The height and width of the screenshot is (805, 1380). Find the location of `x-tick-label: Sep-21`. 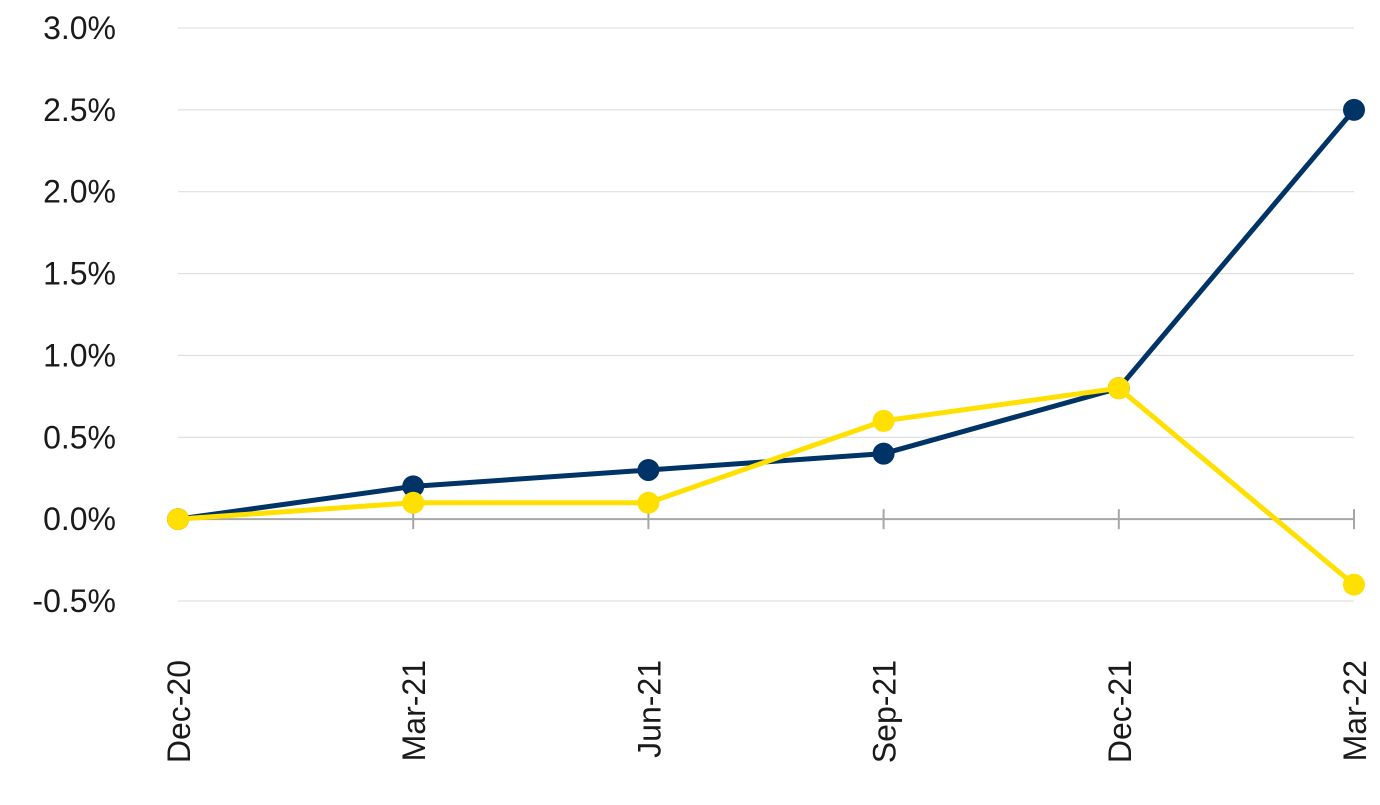

x-tick-label: Sep-21 is located at coordinates (885, 711).